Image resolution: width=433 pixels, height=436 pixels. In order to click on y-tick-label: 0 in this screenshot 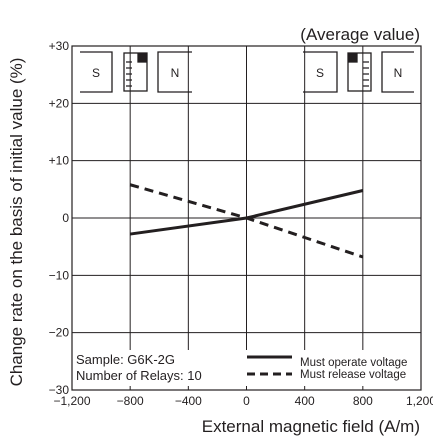, I will do `click(65, 218)`.